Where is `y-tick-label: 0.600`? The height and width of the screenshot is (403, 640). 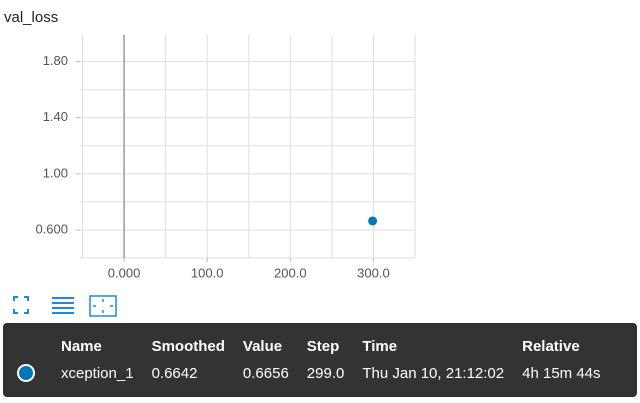
y-tick-label: 0.600 is located at coordinates (51, 228).